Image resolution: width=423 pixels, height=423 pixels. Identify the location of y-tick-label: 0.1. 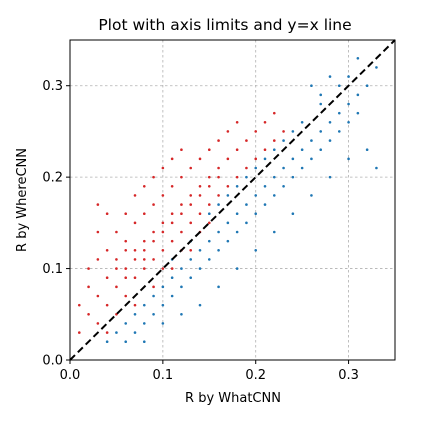
(52, 269).